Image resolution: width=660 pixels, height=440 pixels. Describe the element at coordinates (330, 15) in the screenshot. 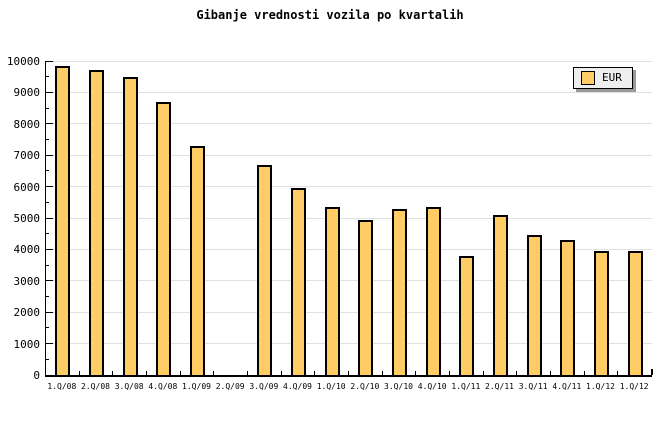

I see `chart-title: Gibanje vrednosti vozila po kvartalih` at that location.